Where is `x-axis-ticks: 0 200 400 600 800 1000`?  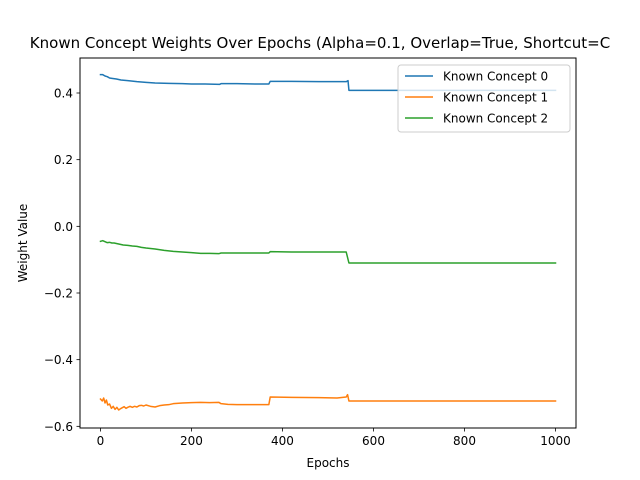 x-axis-ticks: 0 200 400 600 800 1000 is located at coordinates (334, 438).